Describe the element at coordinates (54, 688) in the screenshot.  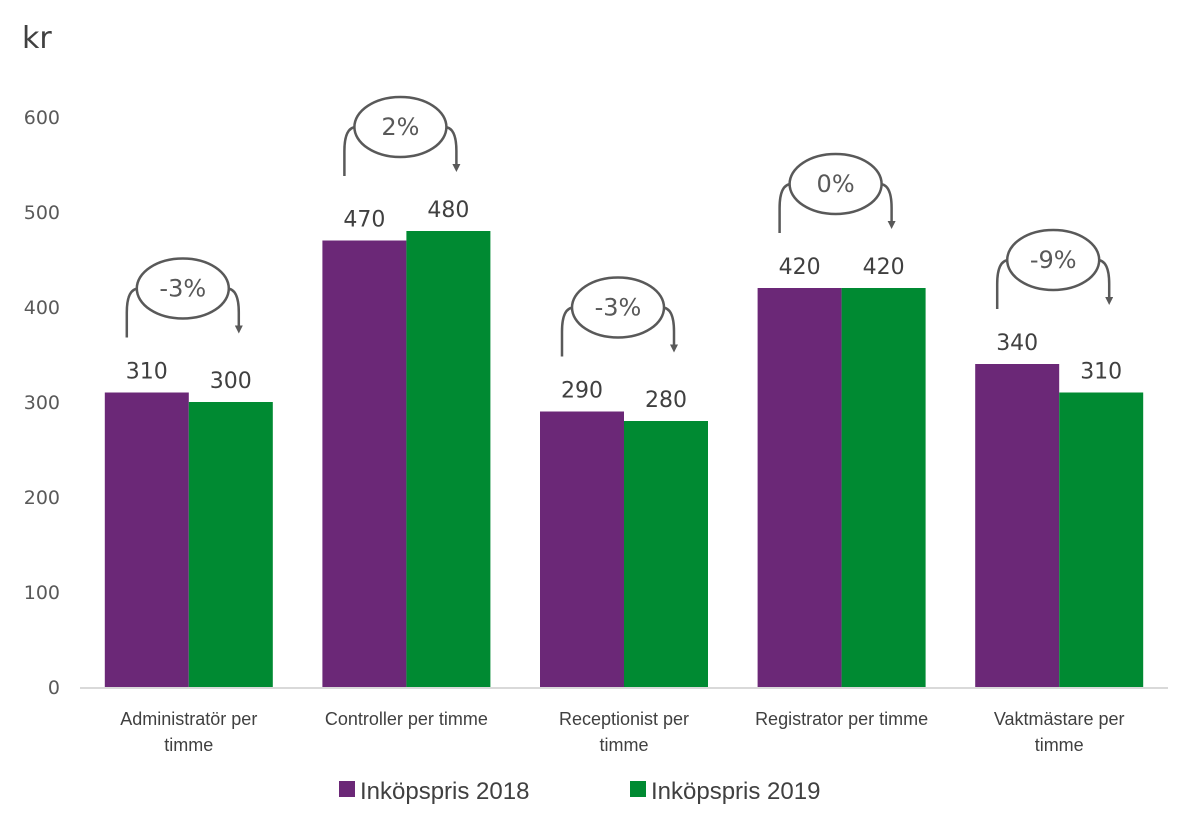
I see `y-tick-label: 0` at that location.